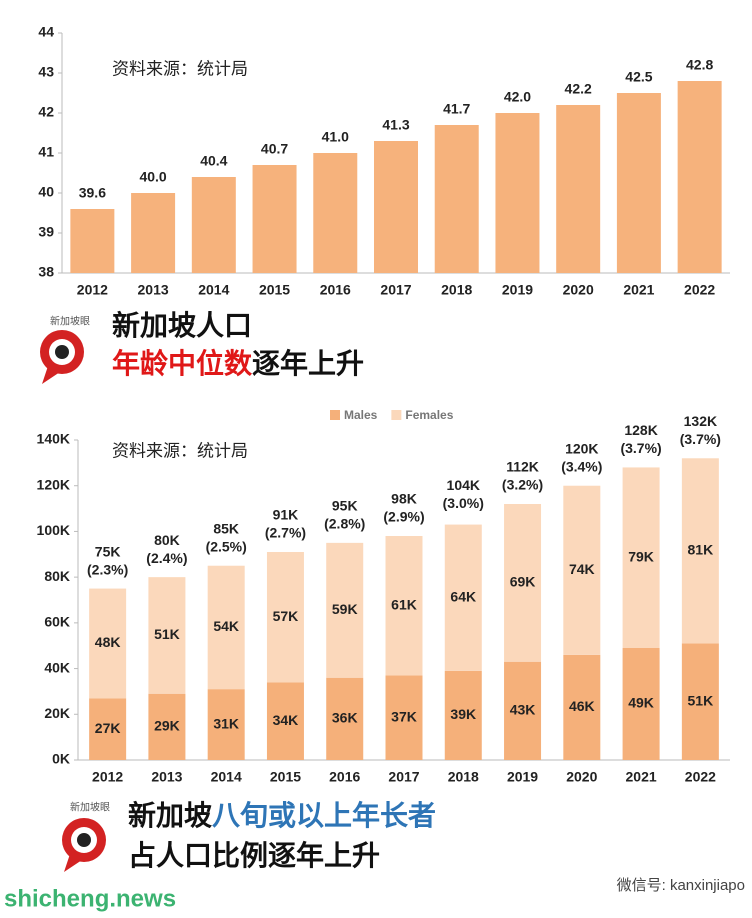  Describe the element at coordinates (335, 137) in the screenshot. I see `value-label: 41.0` at that location.